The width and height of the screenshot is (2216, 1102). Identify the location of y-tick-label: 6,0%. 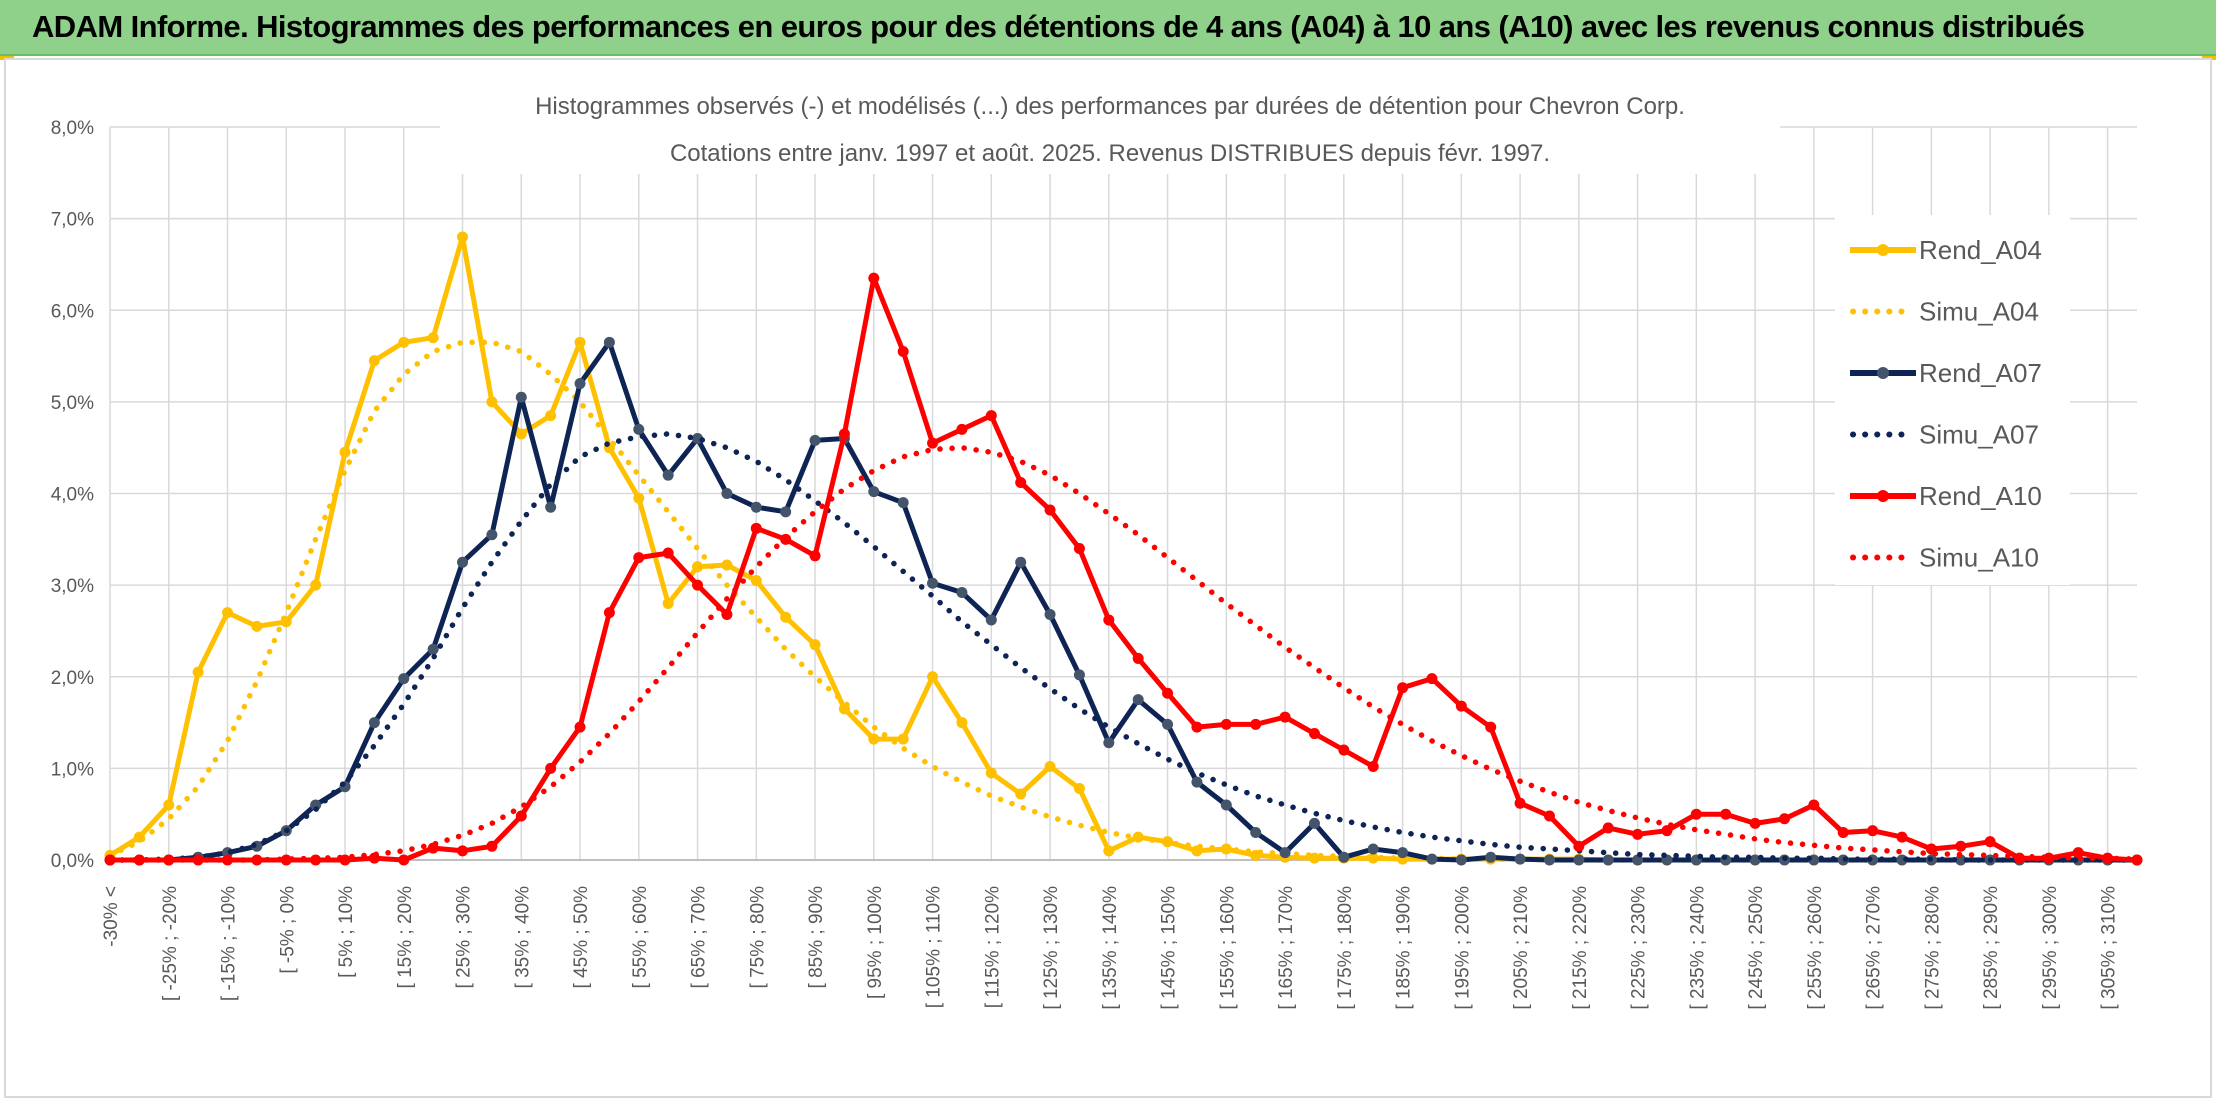
(72, 311).